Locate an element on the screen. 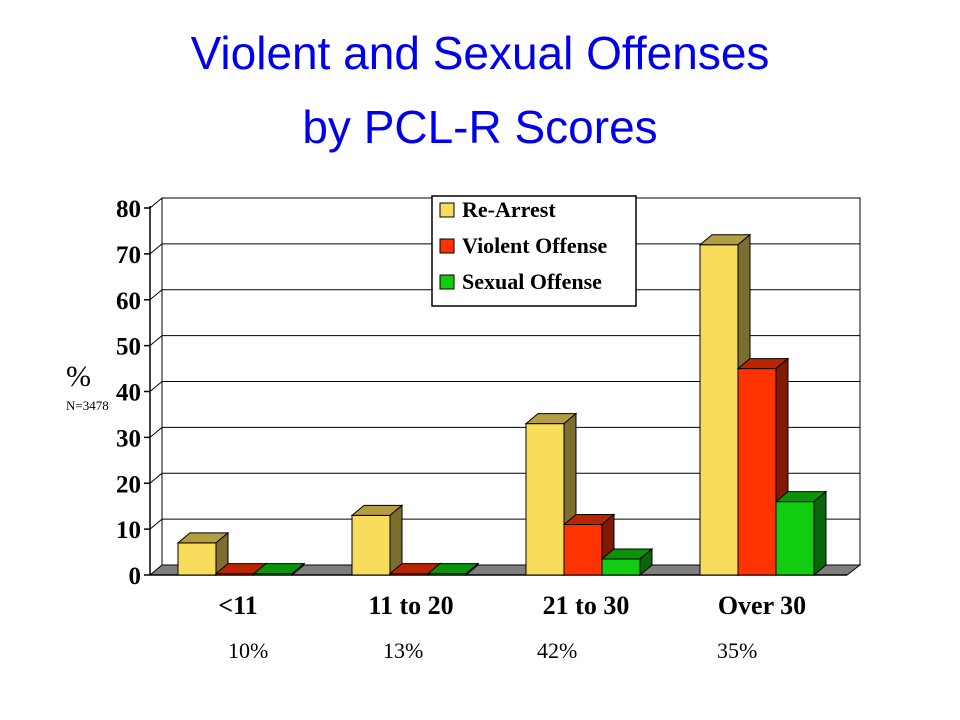 The width and height of the screenshot is (960, 720). x-category-label: 21 to 30 is located at coordinates (586, 605).